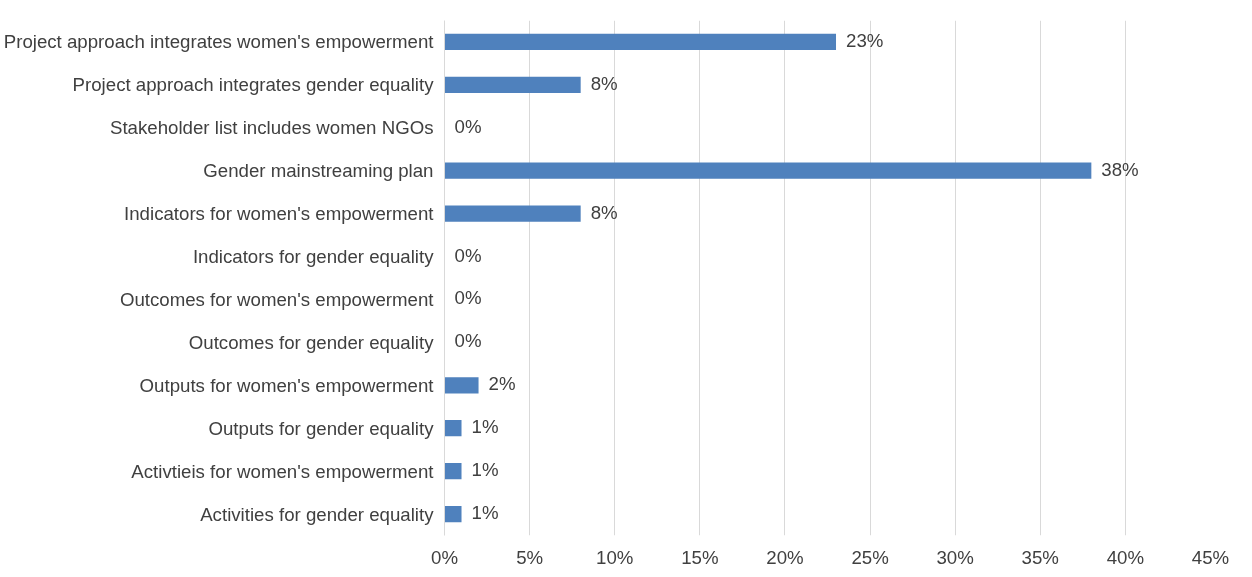 This screenshot has height=577, width=1252. What do you see at coordinates (1040, 557) in the screenshot?
I see `x-tick-label: 35%` at bounding box center [1040, 557].